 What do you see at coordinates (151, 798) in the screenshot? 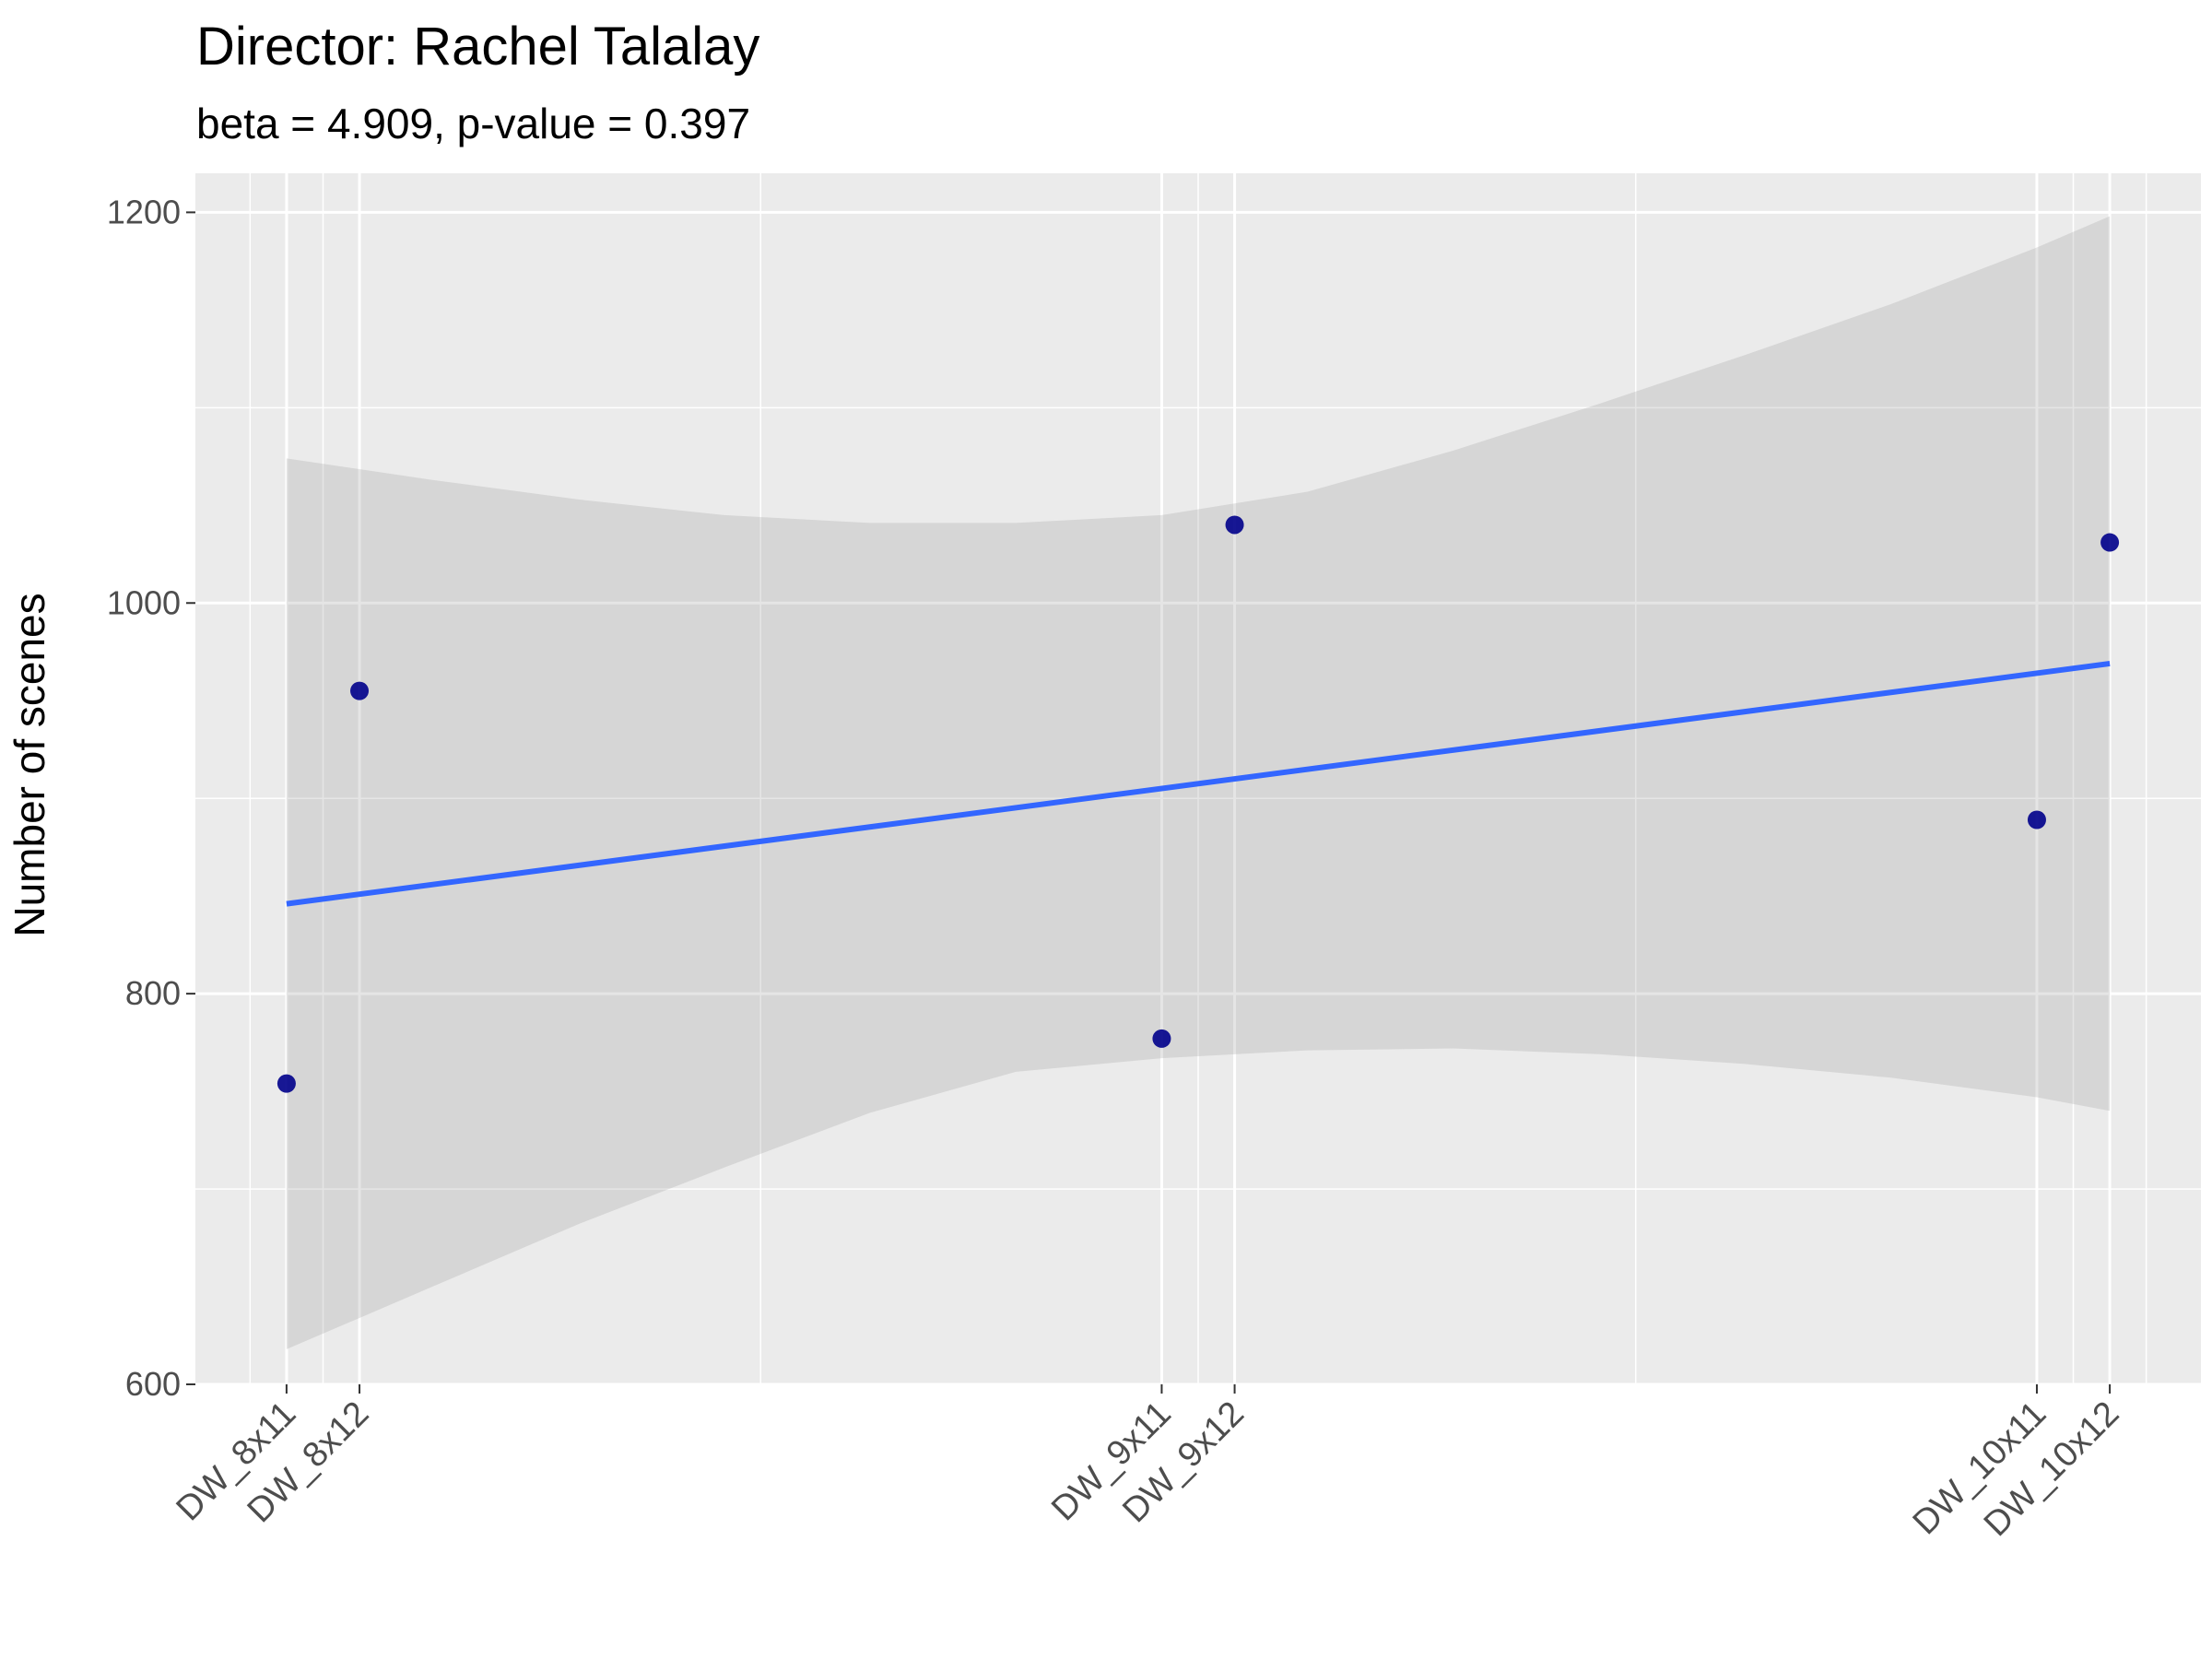
I see `y-axis: 600 800 1000 1200` at bounding box center [151, 798].